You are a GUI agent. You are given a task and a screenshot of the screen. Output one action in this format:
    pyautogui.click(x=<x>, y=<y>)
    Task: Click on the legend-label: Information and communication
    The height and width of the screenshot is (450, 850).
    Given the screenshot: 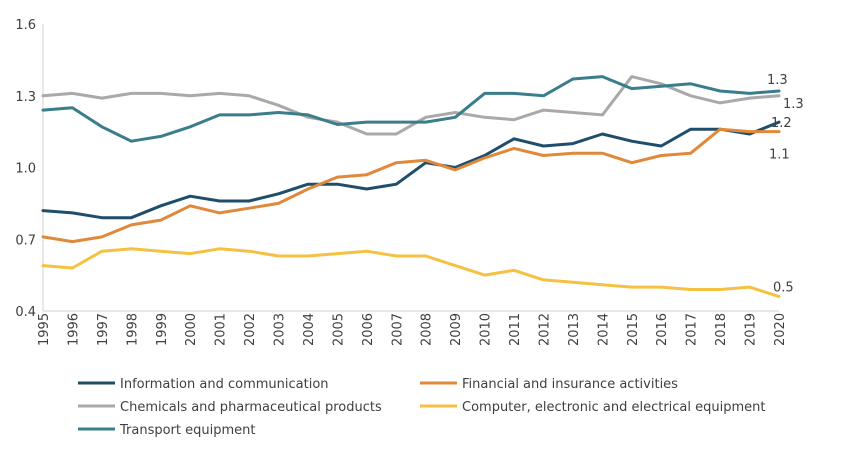 What is the action you would take?
    pyautogui.click(x=224, y=384)
    